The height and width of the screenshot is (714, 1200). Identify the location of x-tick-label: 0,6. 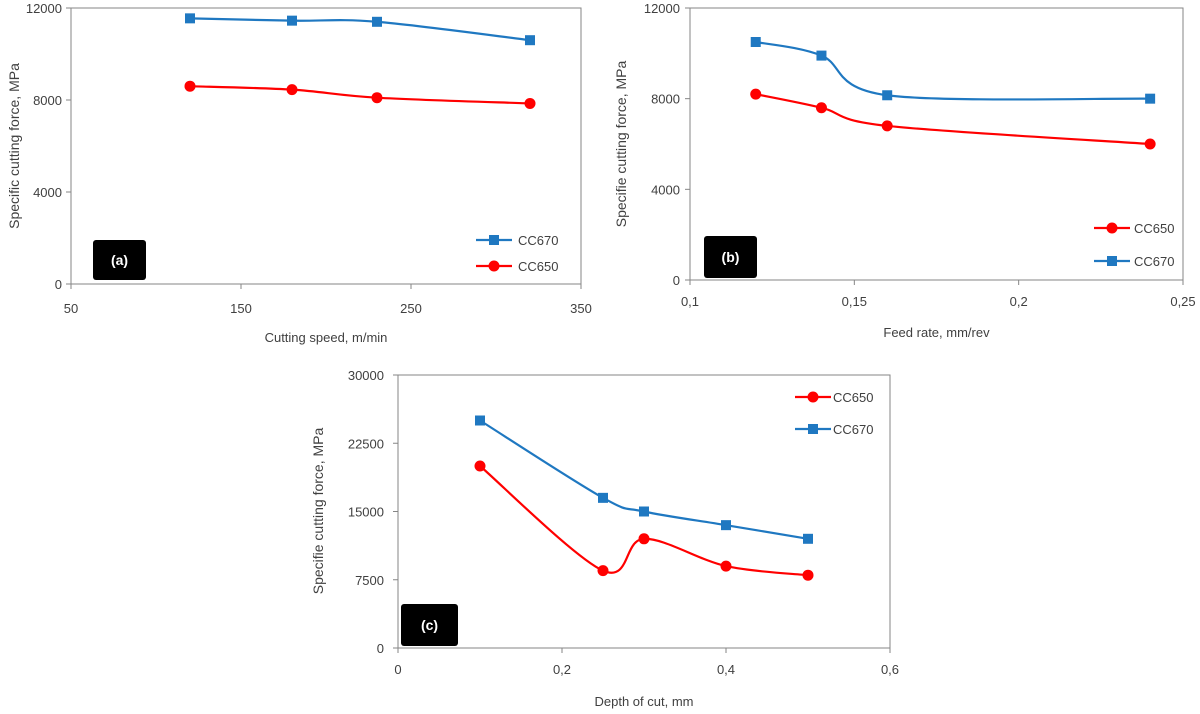
(890, 669).